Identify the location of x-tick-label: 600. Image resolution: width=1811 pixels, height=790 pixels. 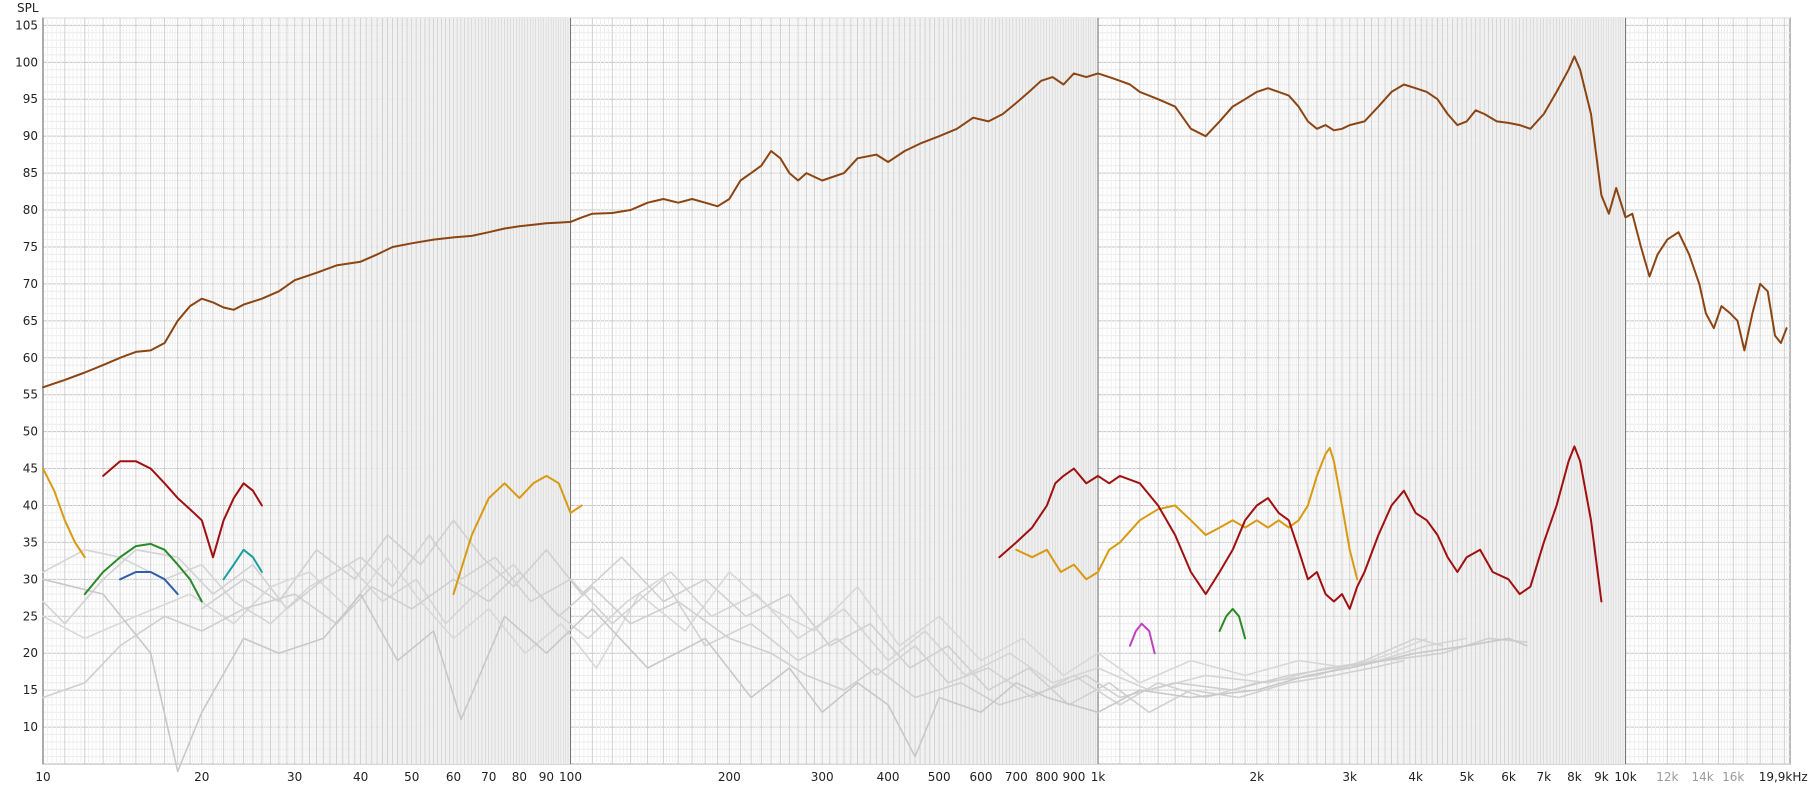
(981, 777).